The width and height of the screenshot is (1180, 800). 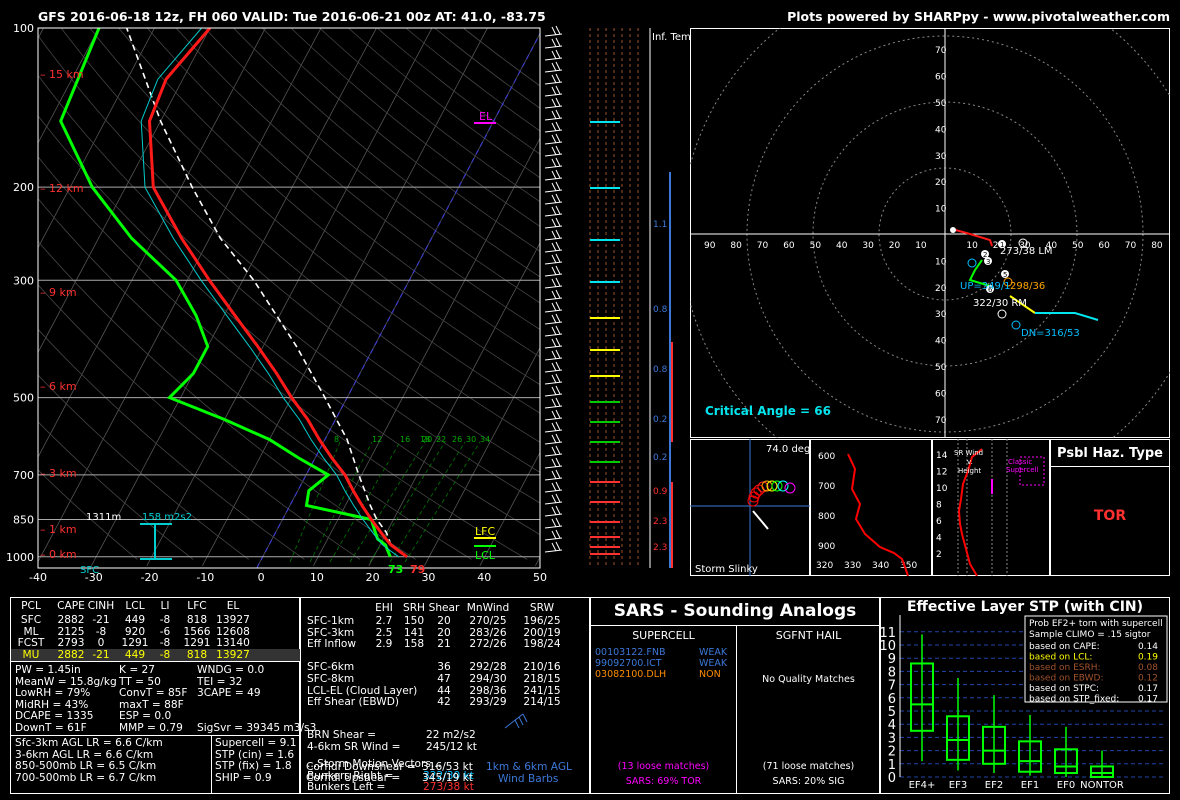 What do you see at coordinates (631, 298) in the screenshot?
I see `inferred-temp-strip: 1.1 0.8 0.8 0.2 0.2 0.9 2.3 2.3` at bounding box center [631, 298].